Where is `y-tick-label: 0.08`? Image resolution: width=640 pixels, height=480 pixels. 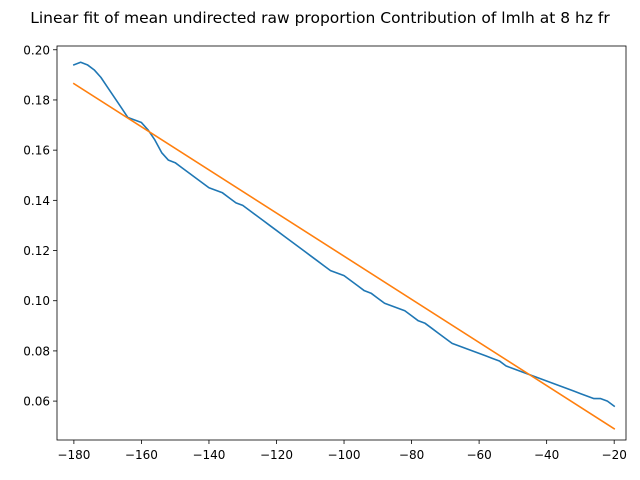
y-tick-label: 0.08 is located at coordinates (36, 351).